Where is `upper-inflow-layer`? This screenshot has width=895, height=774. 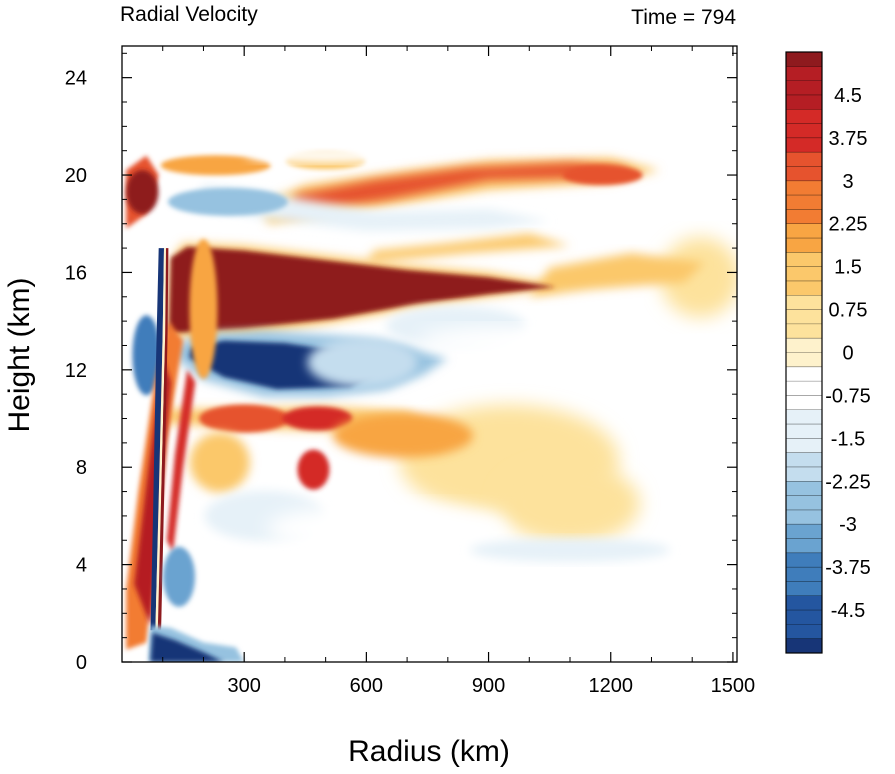
upper-inflow-layer is located at coordinates (372, 207).